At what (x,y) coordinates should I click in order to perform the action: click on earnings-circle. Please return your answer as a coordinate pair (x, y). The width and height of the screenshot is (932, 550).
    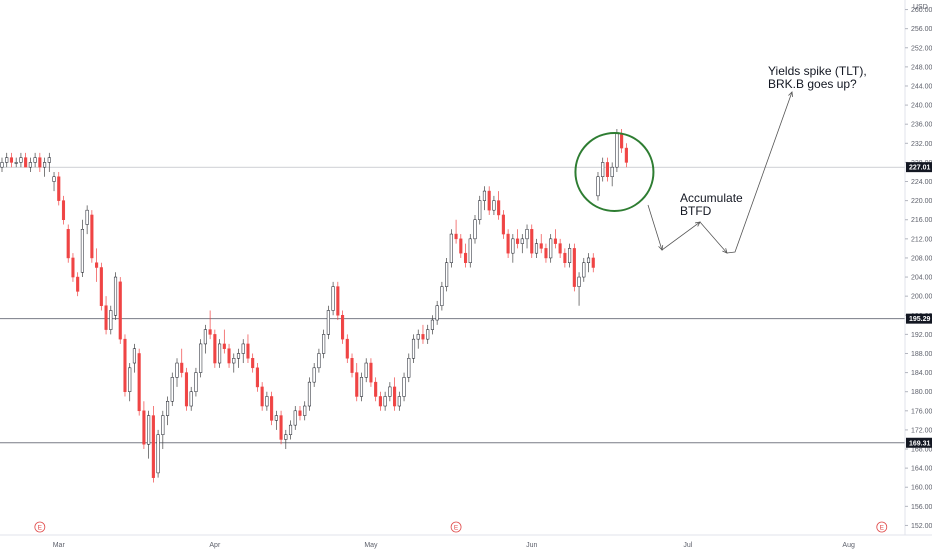
    Looking at the image, I should click on (456, 527).